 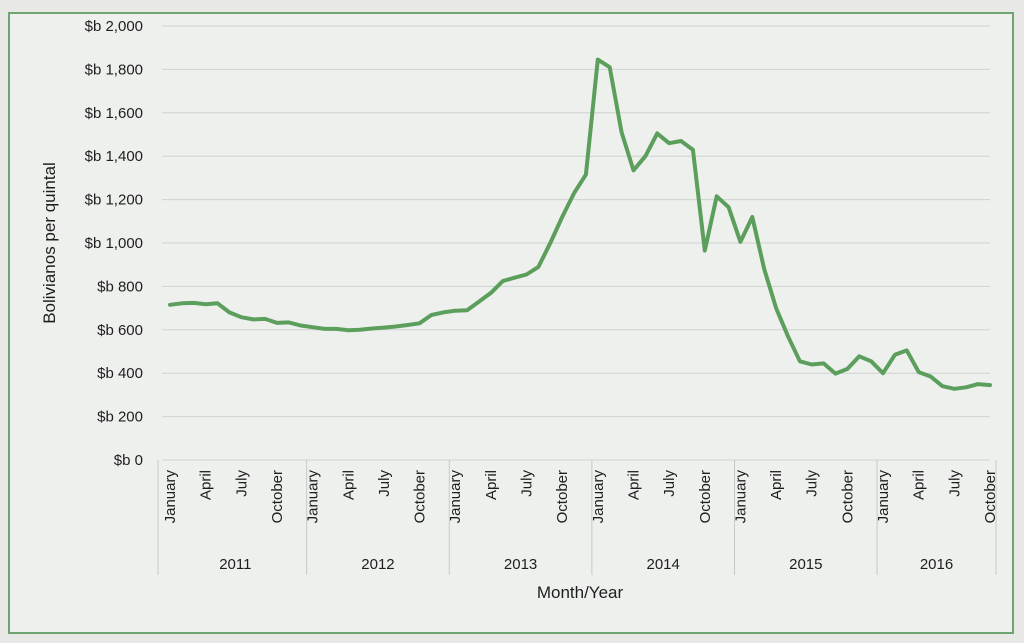 I want to click on y-tick-label: $b 600, so click(x=120, y=330).